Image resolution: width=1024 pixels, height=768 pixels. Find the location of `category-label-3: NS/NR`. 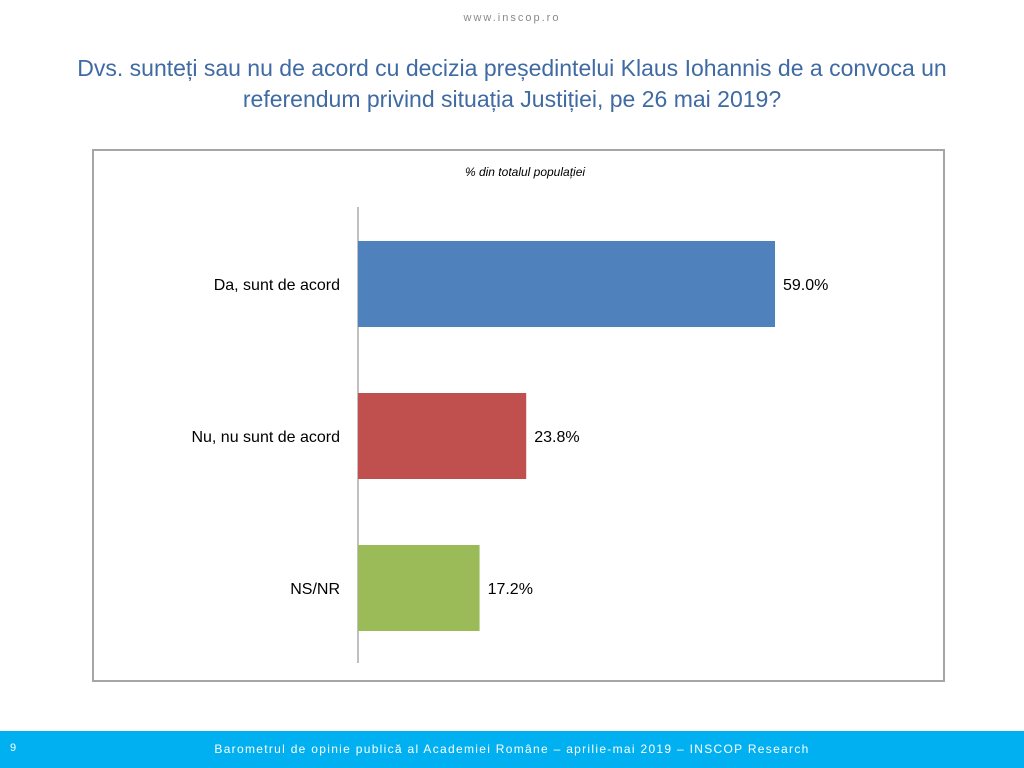

category-label-3: NS/NR is located at coordinates (315, 589).